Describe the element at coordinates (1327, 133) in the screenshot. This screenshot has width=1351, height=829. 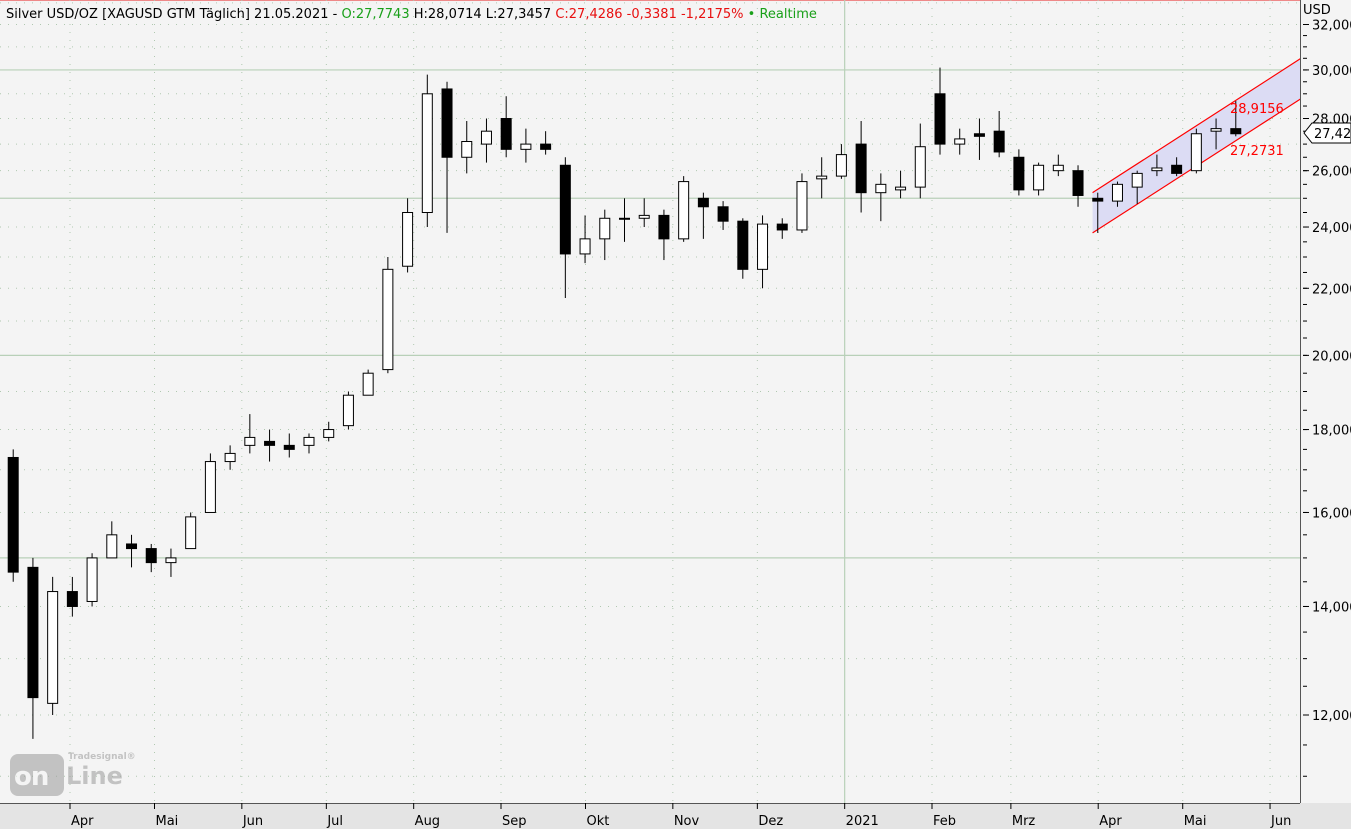
I see `last-price-tag` at that location.